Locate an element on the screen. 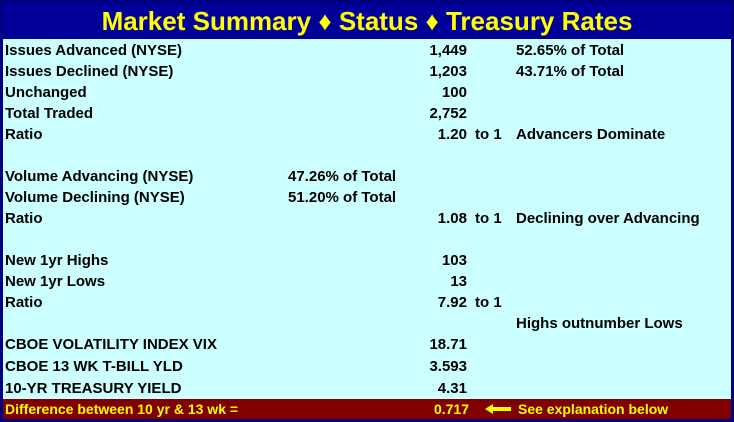 This screenshot has height=422, width=734. row-mid-value: 47.26% of Total is located at coordinates (342, 176).